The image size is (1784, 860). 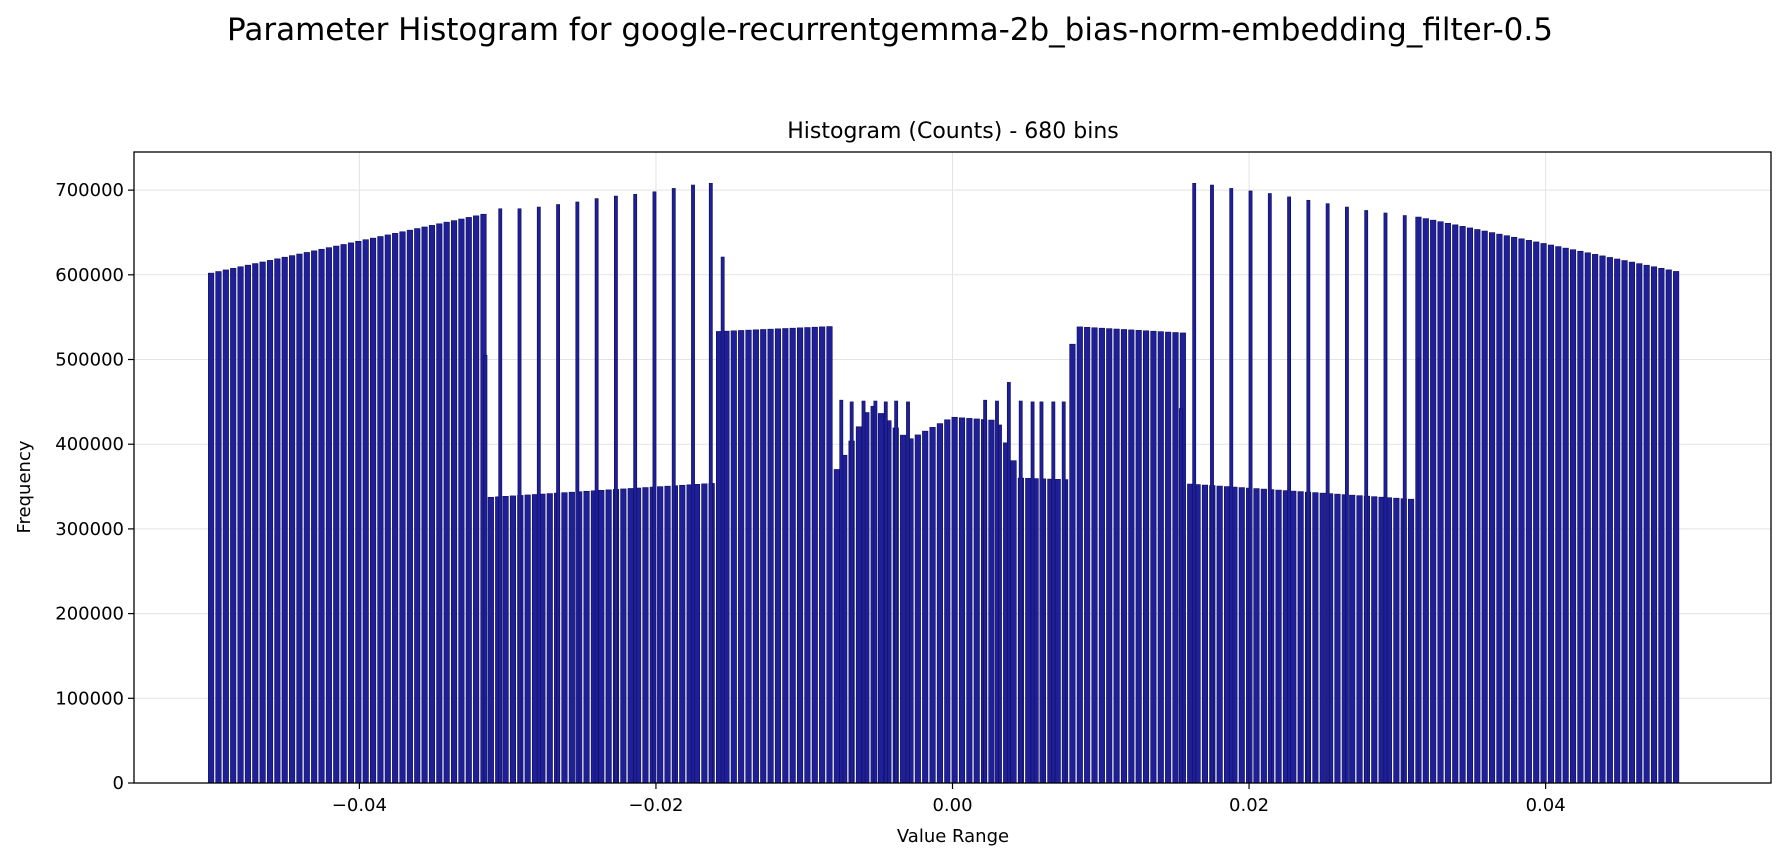 What do you see at coordinates (1249, 805) in the screenshot?
I see `x-tick-label: 0.02` at bounding box center [1249, 805].